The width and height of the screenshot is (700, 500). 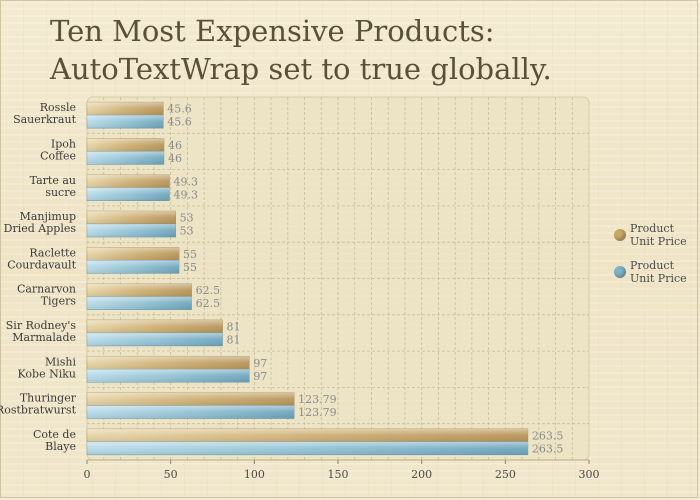 What do you see at coordinates (46, 289) in the screenshot?
I see `category-label-6-line-1: Carnarvon` at bounding box center [46, 289].